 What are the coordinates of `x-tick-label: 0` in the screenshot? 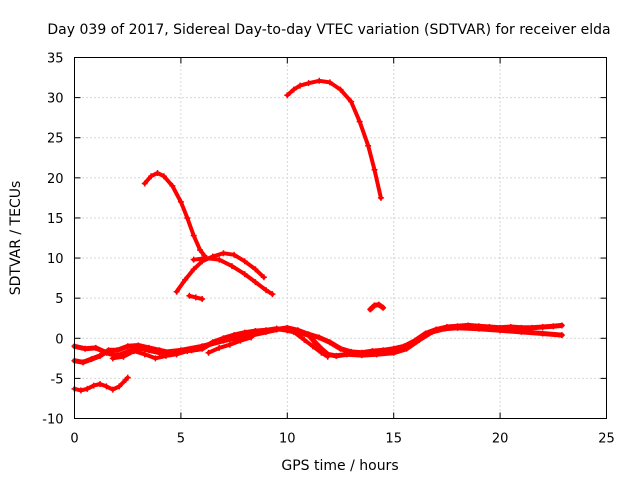 It's located at (74, 439).